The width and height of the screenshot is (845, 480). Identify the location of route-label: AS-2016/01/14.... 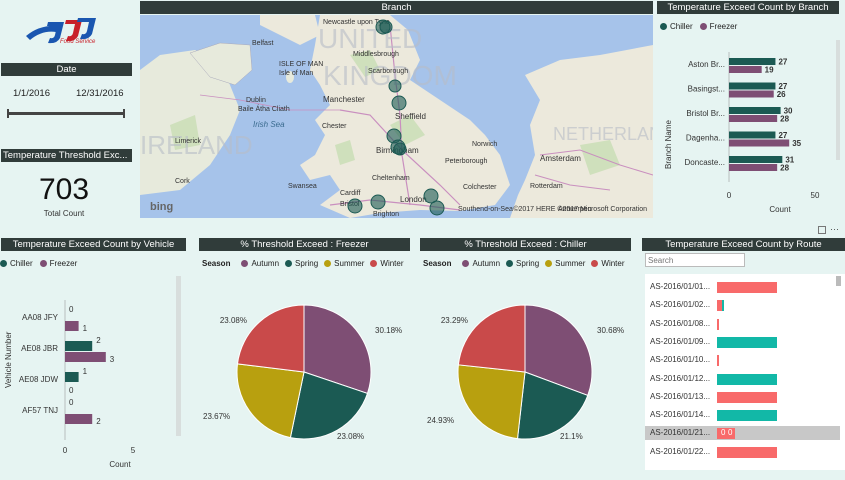
(680, 415).